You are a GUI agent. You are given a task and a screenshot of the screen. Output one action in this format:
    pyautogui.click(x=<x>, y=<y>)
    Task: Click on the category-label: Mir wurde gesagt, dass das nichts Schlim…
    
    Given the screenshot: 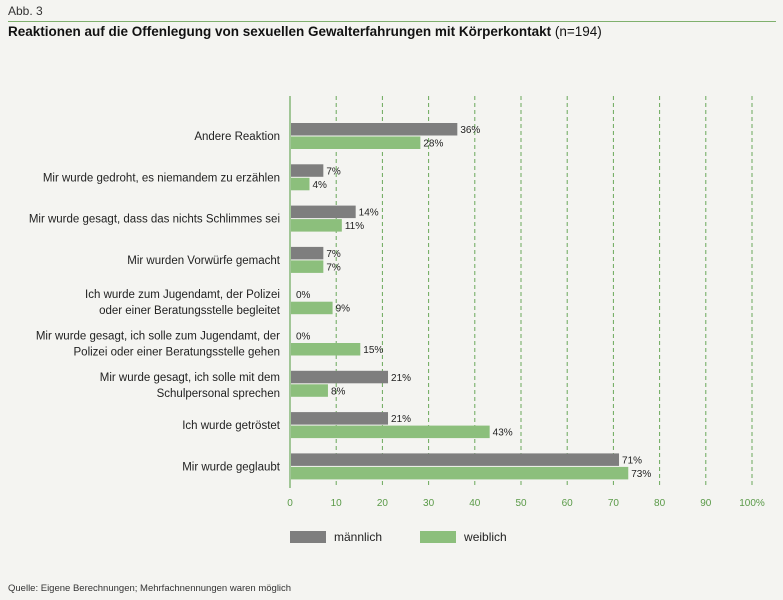 What is the action you would take?
    pyautogui.click(x=154, y=220)
    